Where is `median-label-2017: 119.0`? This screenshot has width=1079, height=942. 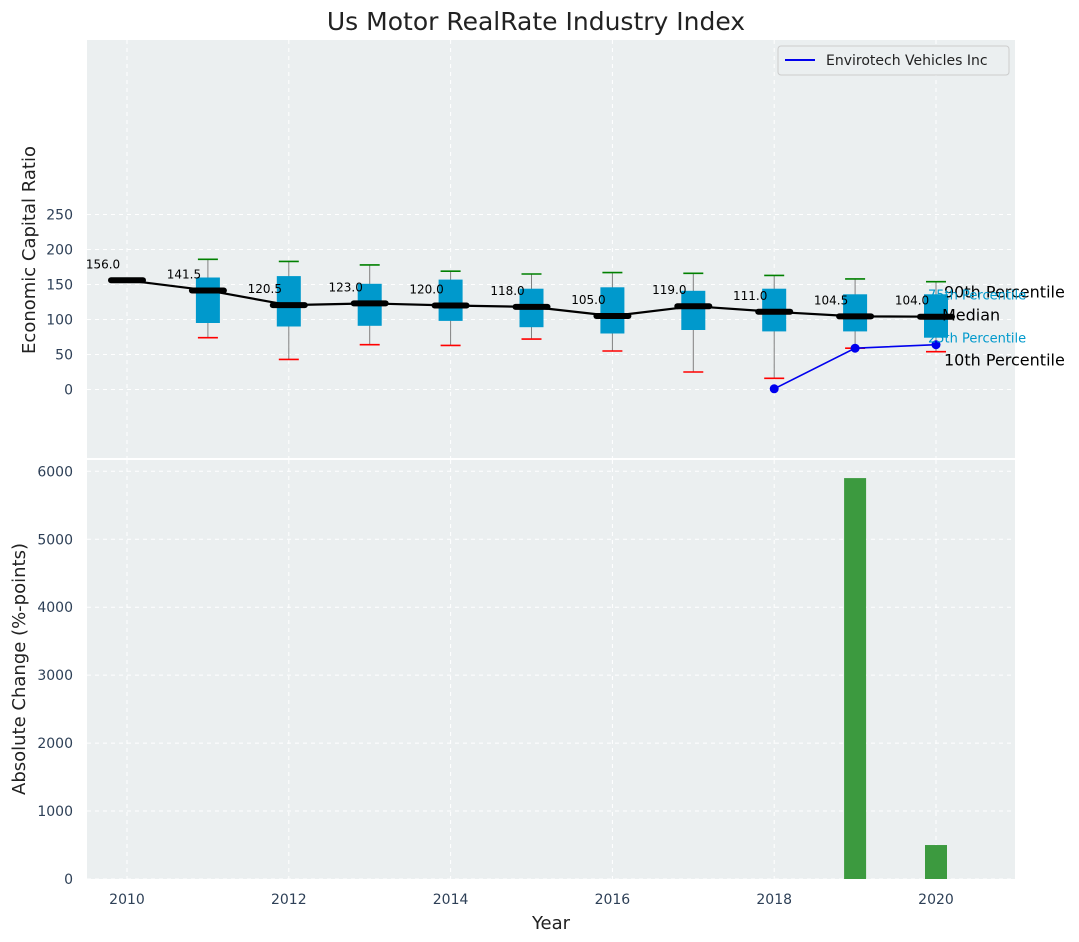
median-label-2017: 119.0 is located at coordinates (669, 290).